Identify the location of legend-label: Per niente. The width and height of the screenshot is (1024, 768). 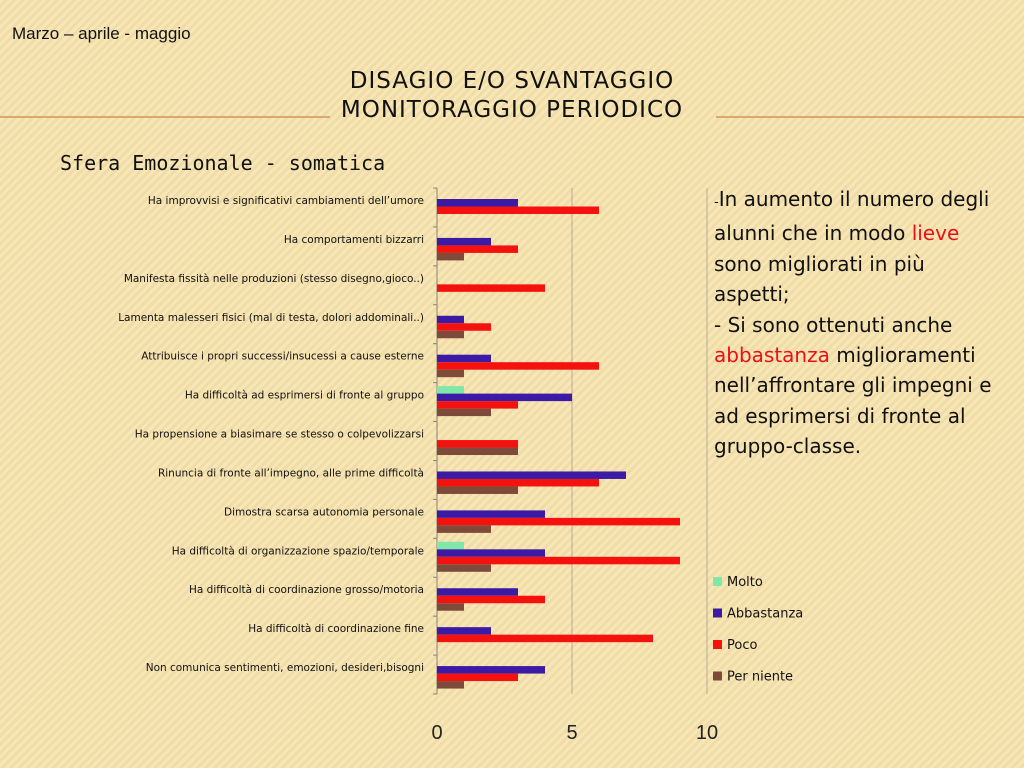
(760, 677).